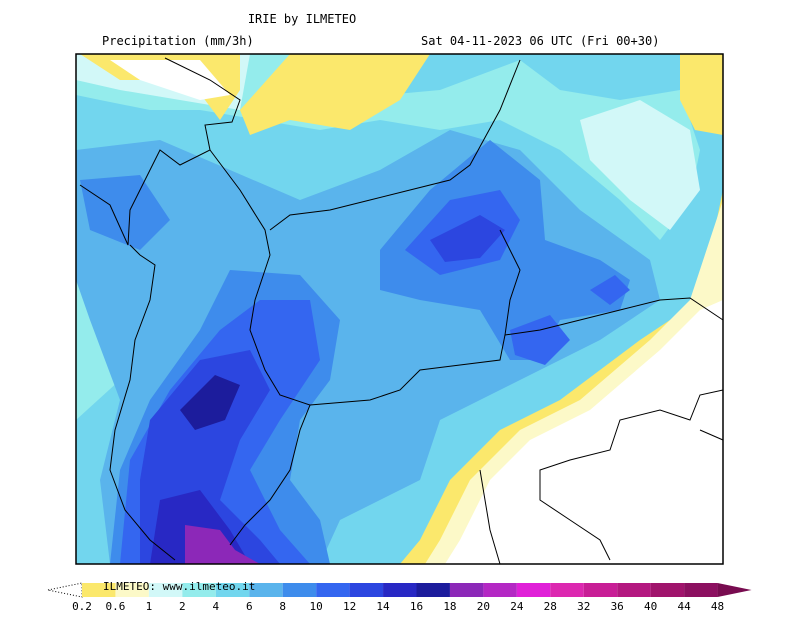 Image resolution: width=800 pixels, height=622 pixels. Describe the element at coordinates (717, 606) in the screenshot. I see `legend-label: 48` at that location.